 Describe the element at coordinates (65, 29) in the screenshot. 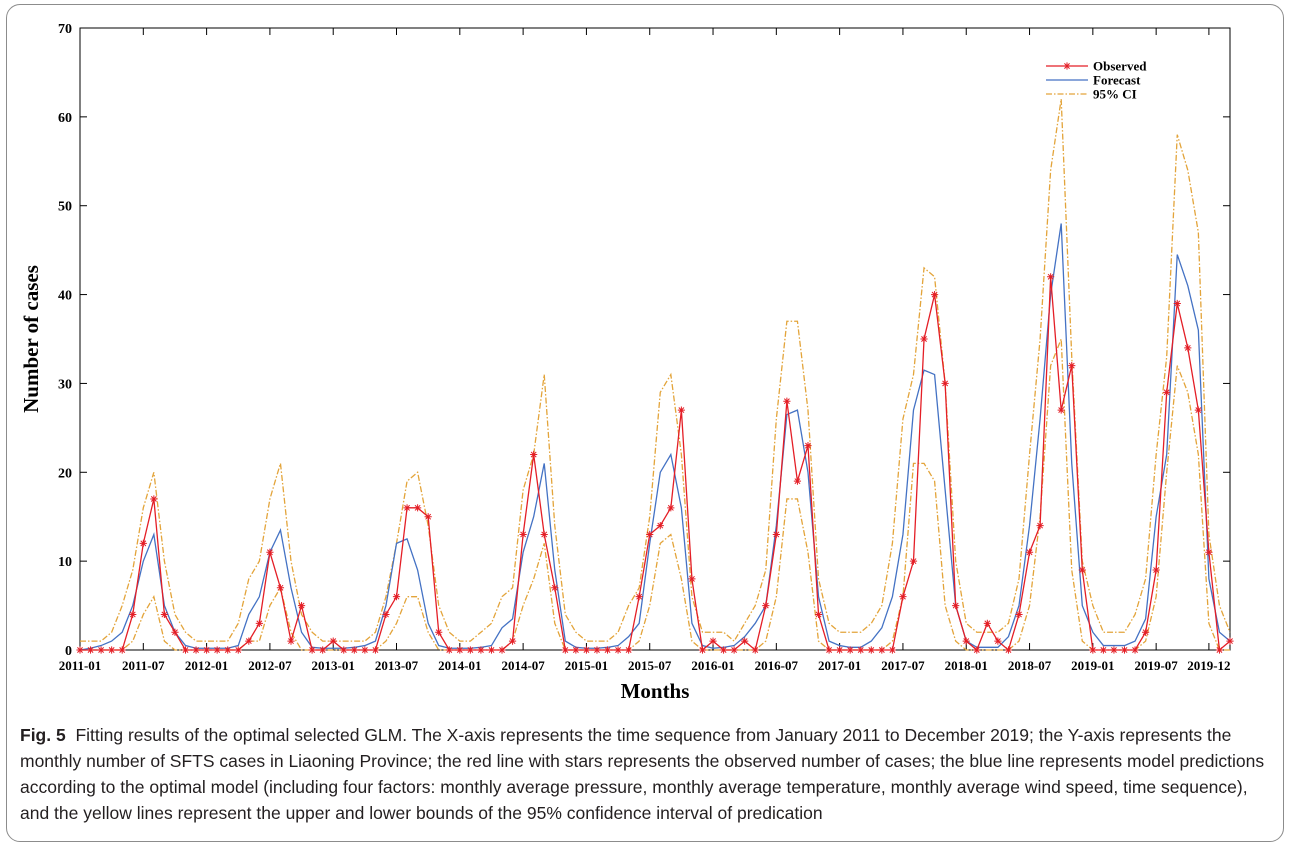

I see `y-tick-label: 70` at that location.